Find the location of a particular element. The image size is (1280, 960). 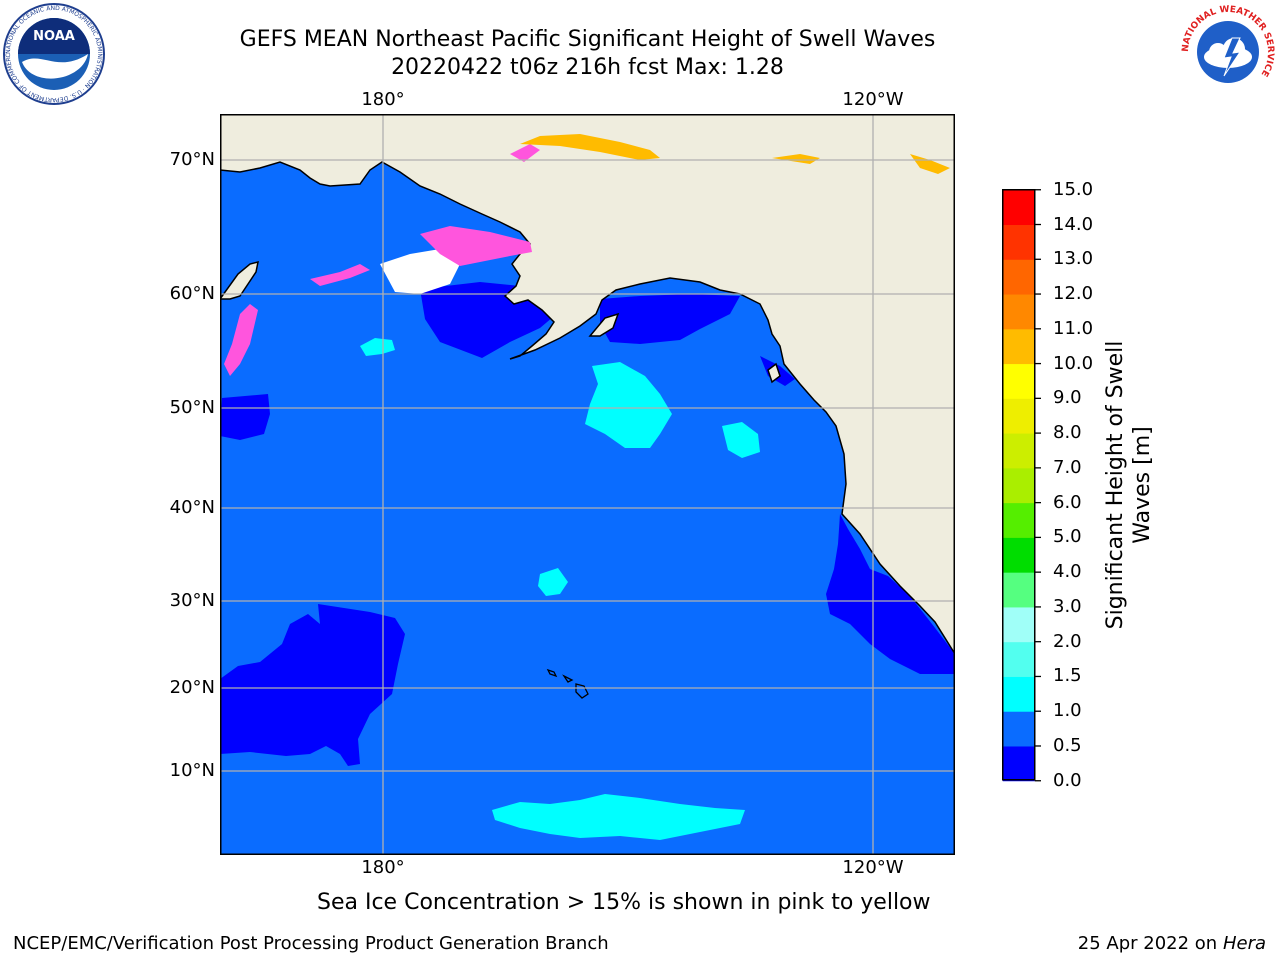

colorbar-tick-label: 2.0 is located at coordinates (1067, 641).